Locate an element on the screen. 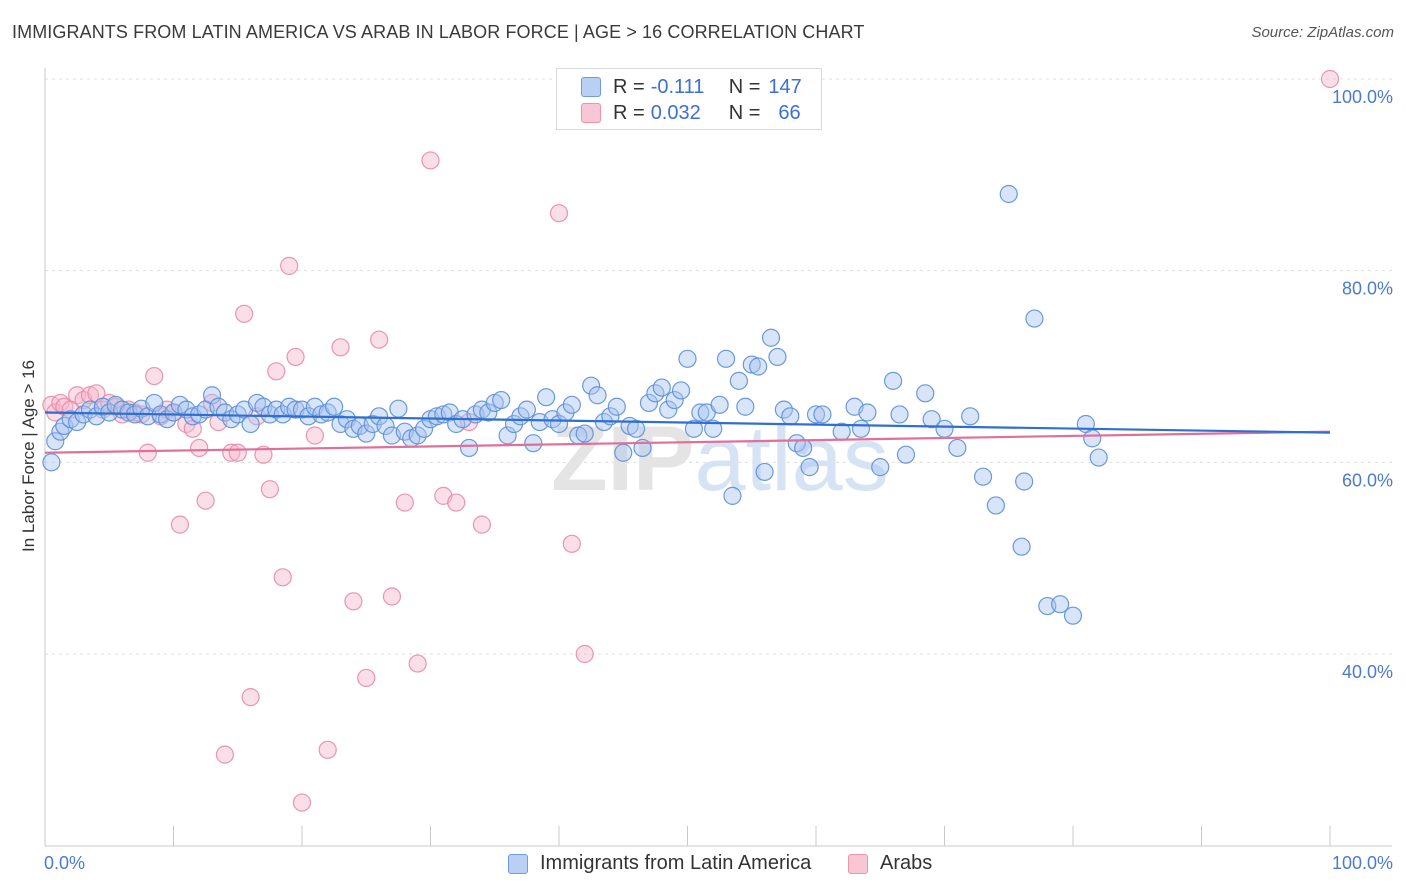  x-tick-labels: 0.0% 100.0% is located at coordinates (718, 863).